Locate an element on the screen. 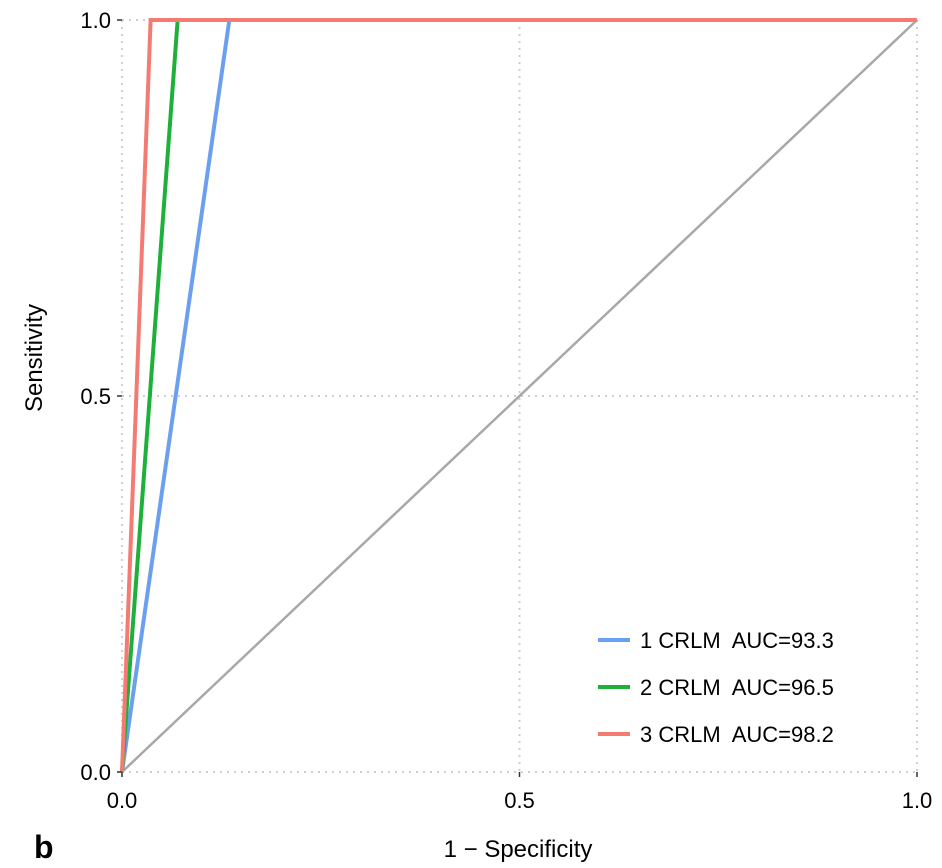  legend-label-3: 3 CRLM AUC=98.2 is located at coordinates (737, 734).